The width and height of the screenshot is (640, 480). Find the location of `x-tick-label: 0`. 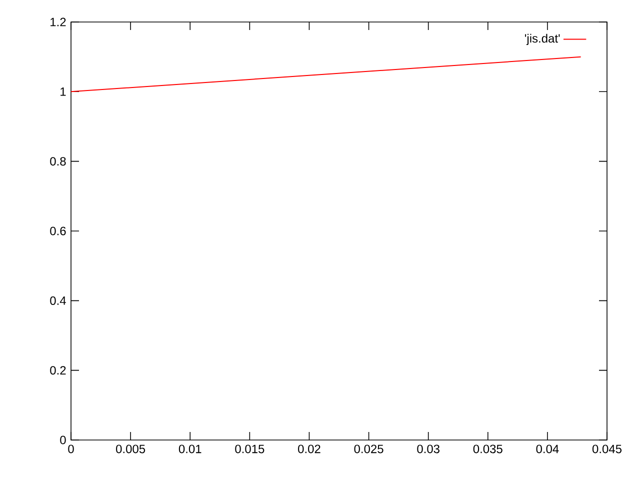

x-tick-label: 0 is located at coordinates (71, 449).